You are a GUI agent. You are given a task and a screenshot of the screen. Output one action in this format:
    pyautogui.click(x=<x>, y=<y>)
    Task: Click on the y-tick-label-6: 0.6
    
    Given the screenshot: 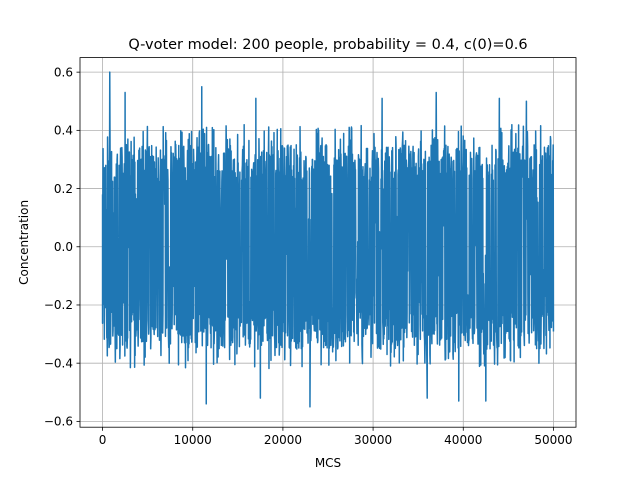 What is the action you would take?
    pyautogui.click(x=63, y=72)
    